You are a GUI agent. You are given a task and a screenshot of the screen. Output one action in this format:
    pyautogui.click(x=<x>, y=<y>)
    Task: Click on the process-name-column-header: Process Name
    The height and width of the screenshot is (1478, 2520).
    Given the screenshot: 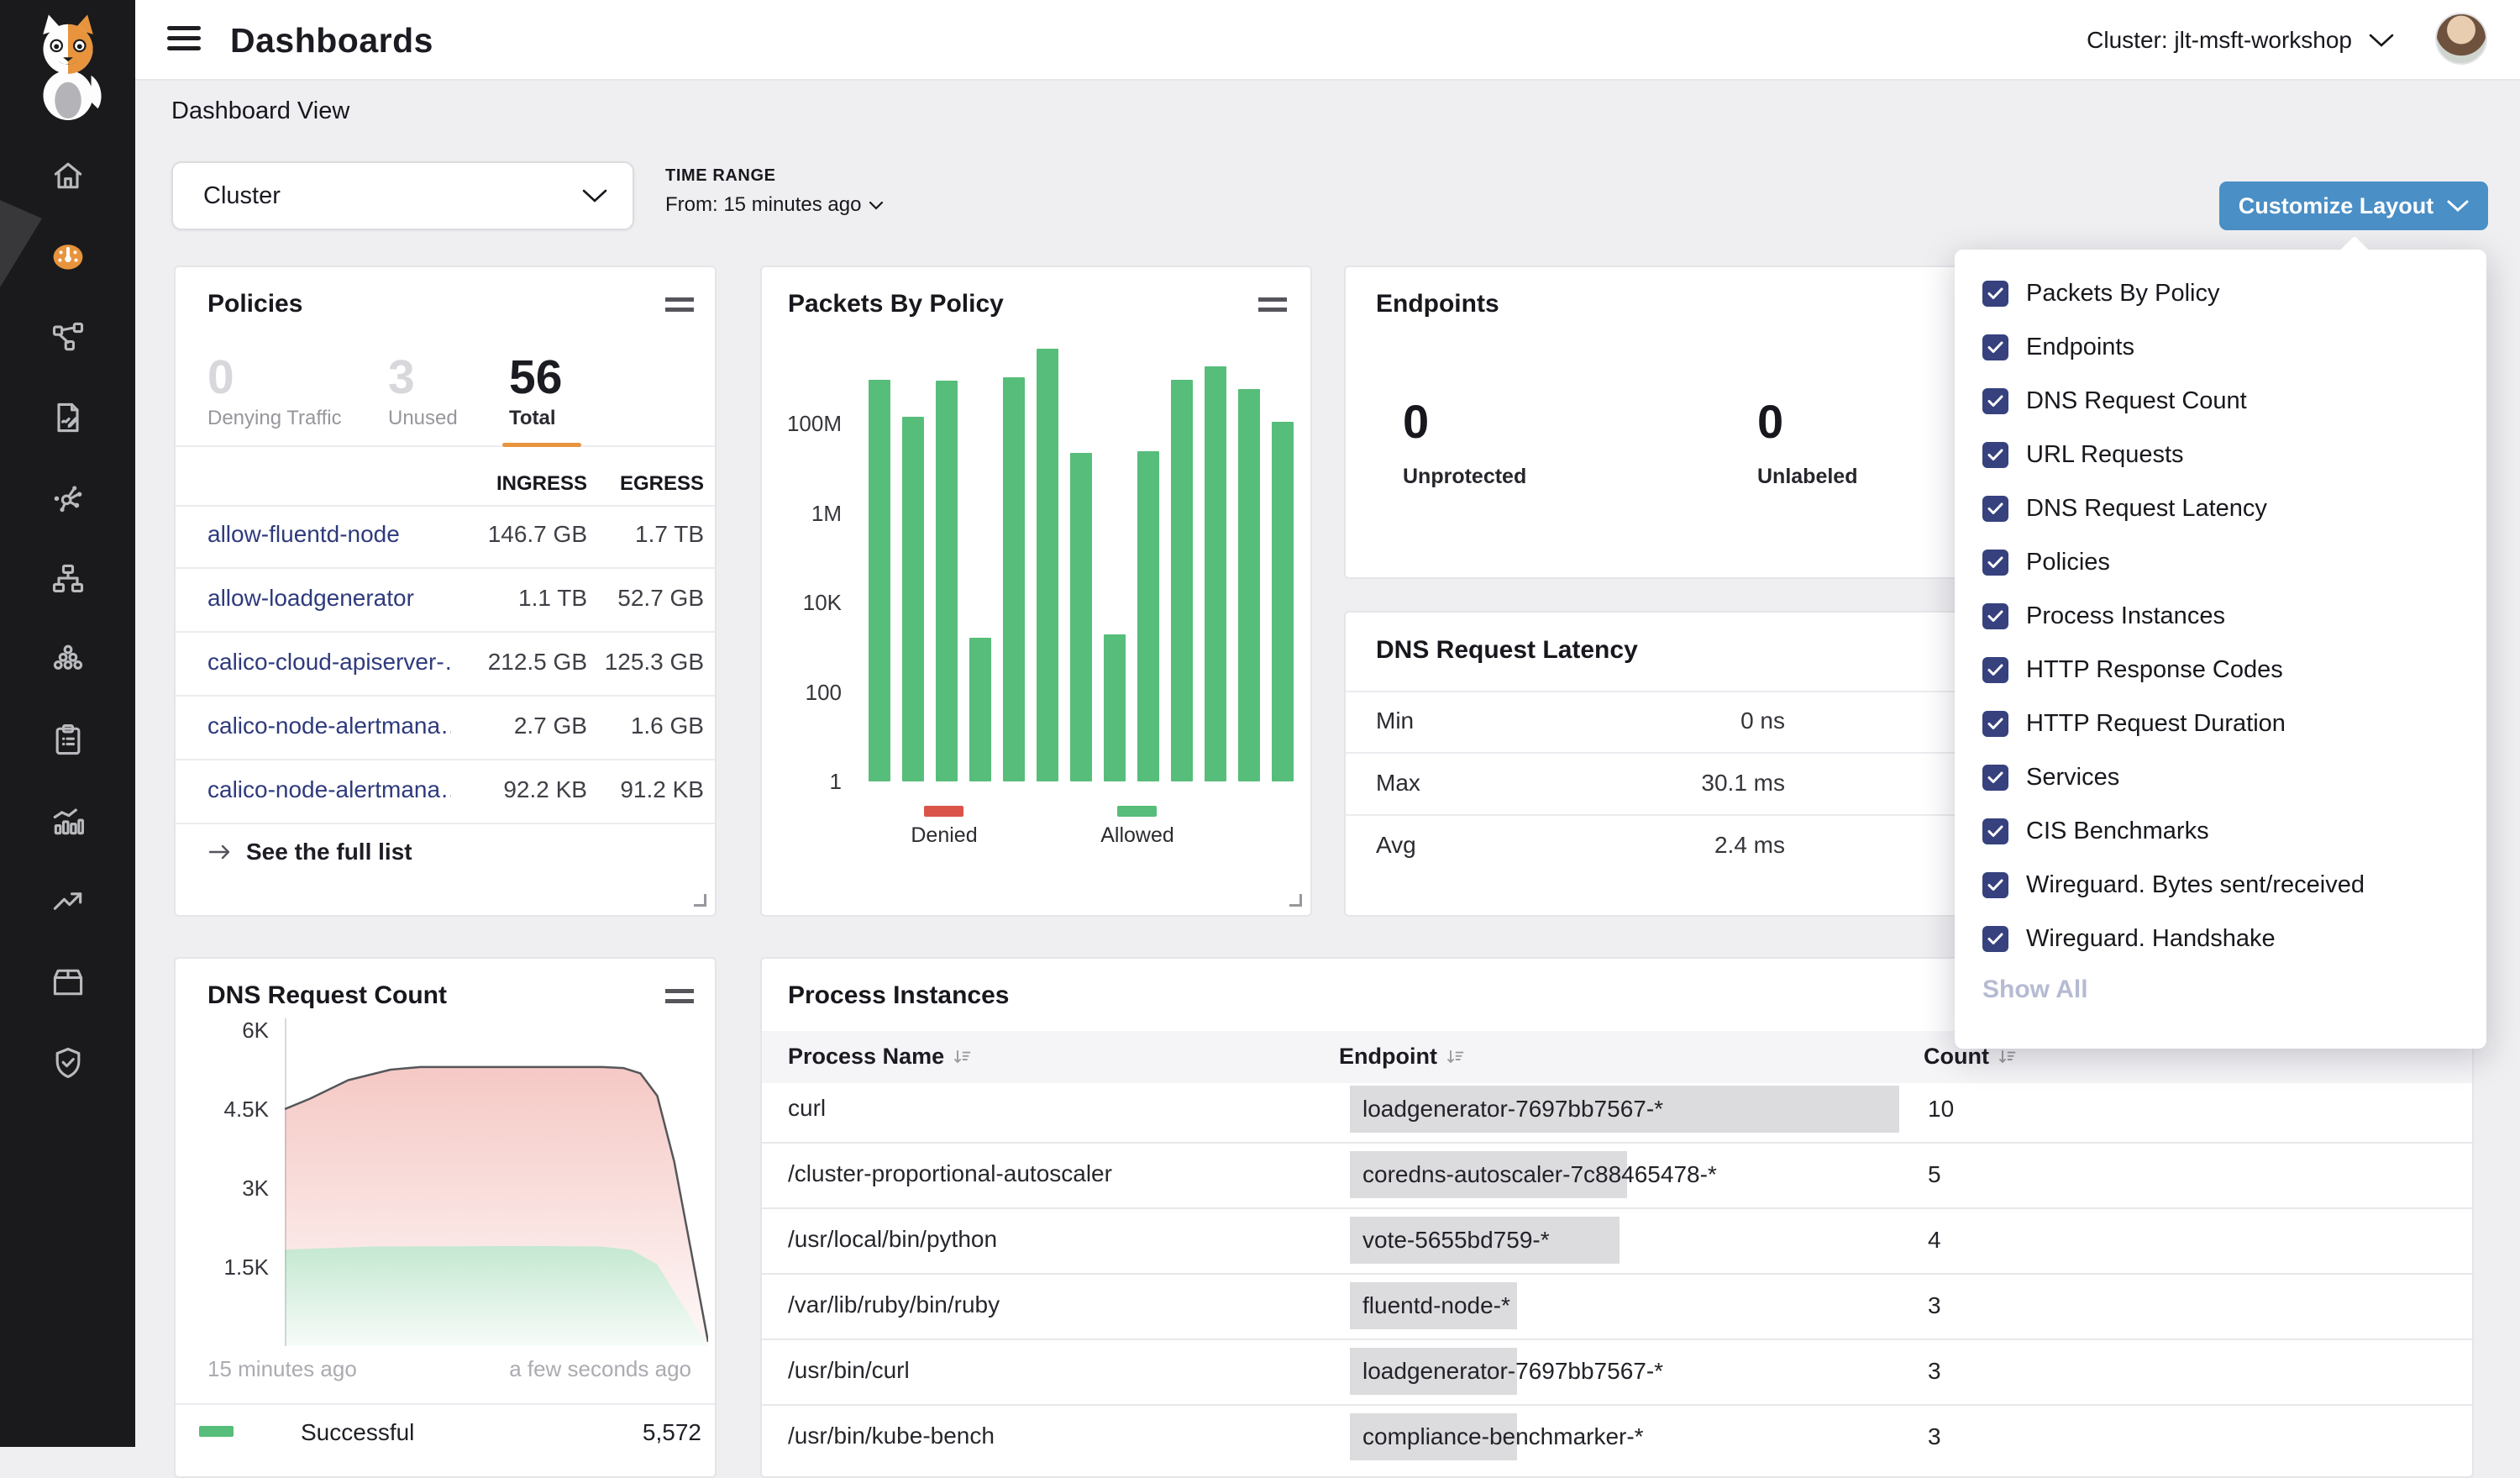 What is the action you would take?
    pyautogui.click(x=880, y=1057)
    